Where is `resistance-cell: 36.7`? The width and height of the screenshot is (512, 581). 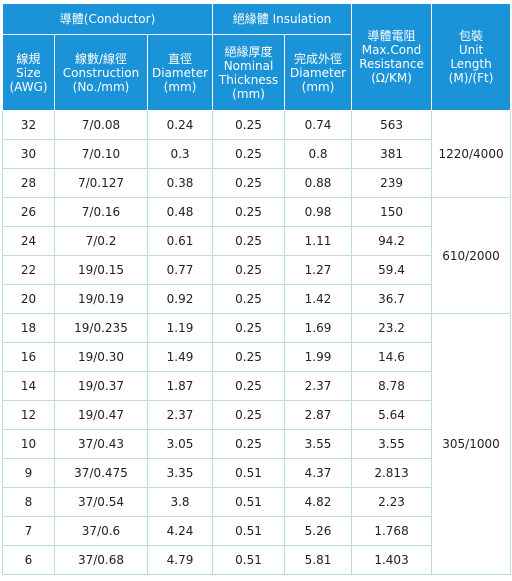 resistance-cell: 36.7 is located at coordinates (392, 299).